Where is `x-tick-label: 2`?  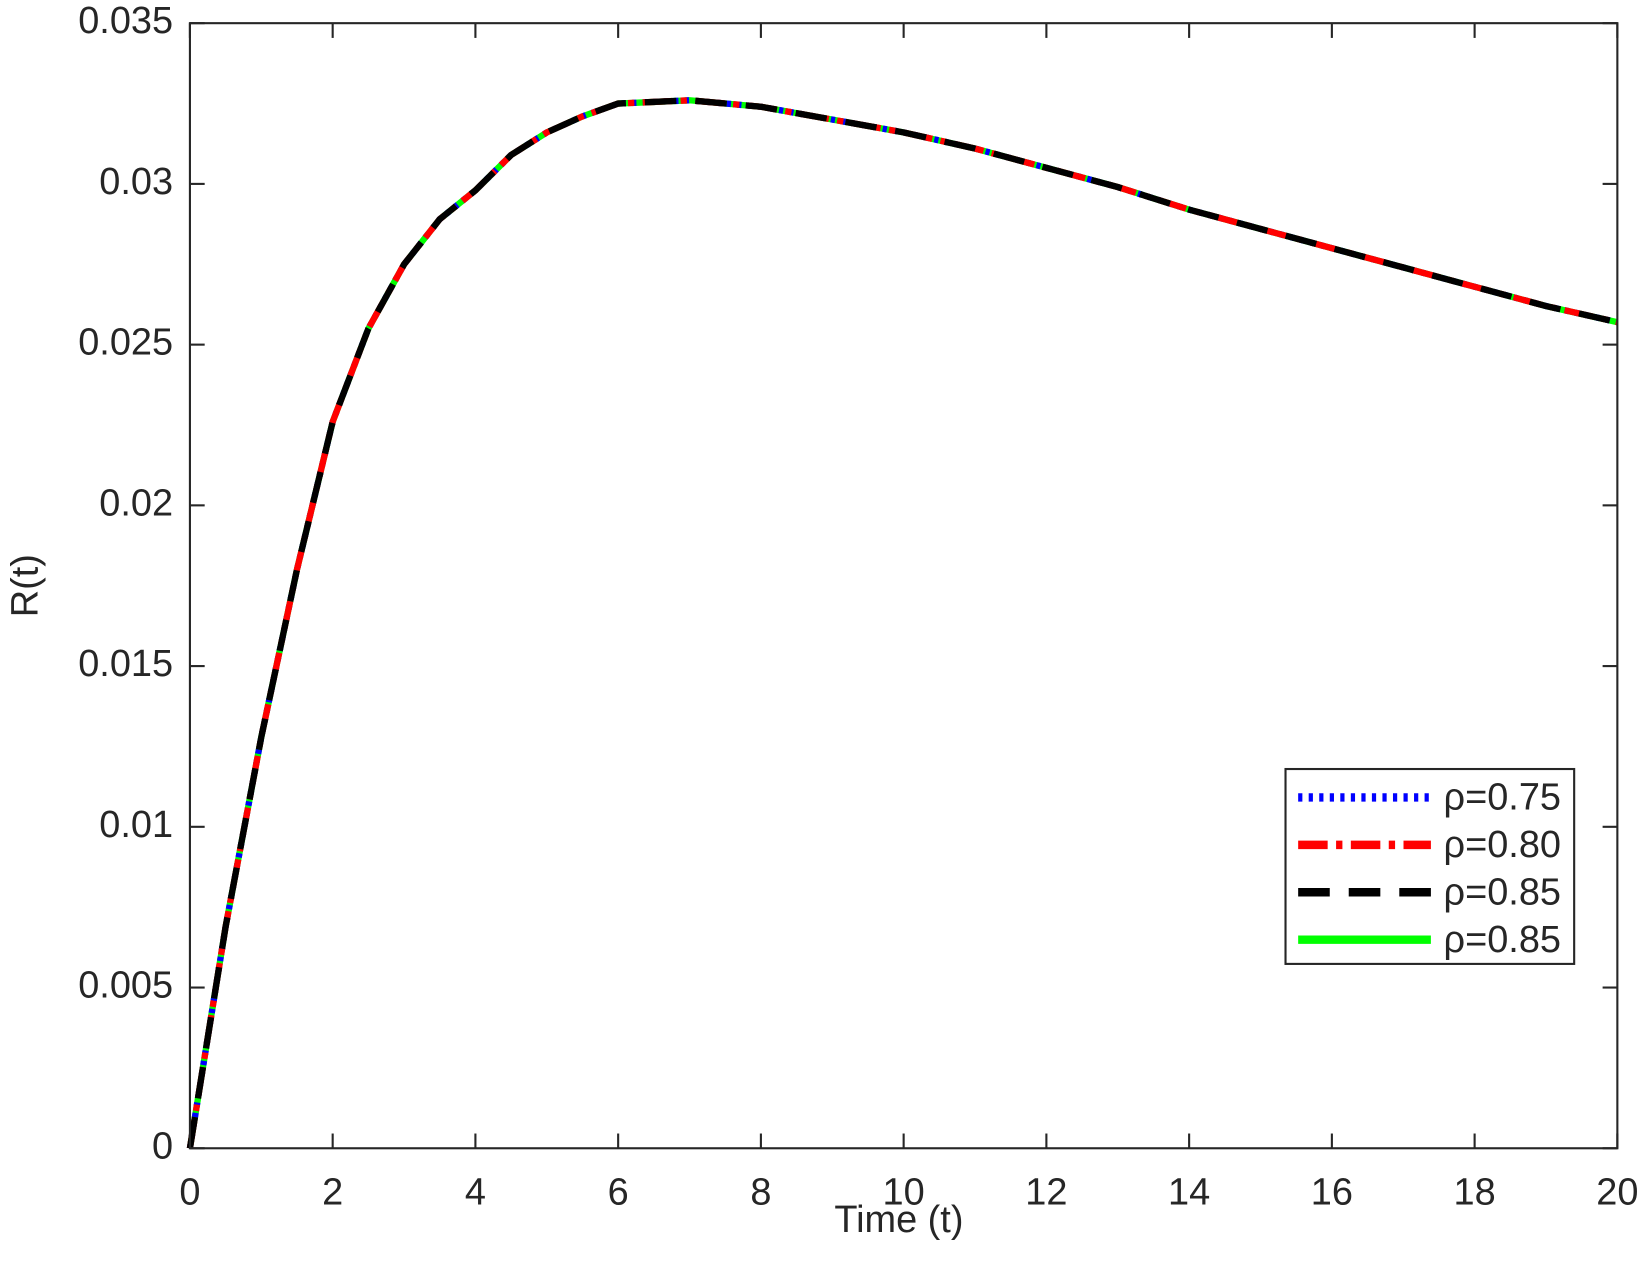 x-tick-label: 2 is located at coordinates (332, 1193).